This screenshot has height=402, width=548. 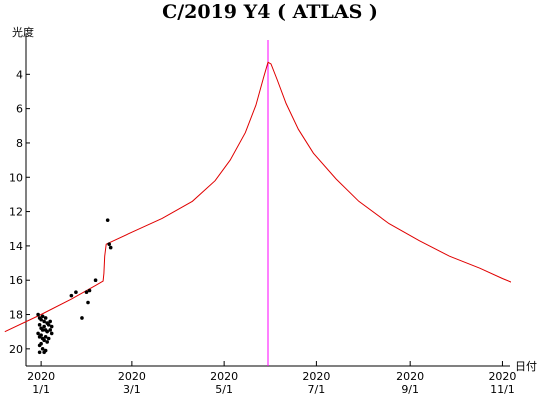 I want to click on x-tick-label: 3/1, so click(x=132, y=389).